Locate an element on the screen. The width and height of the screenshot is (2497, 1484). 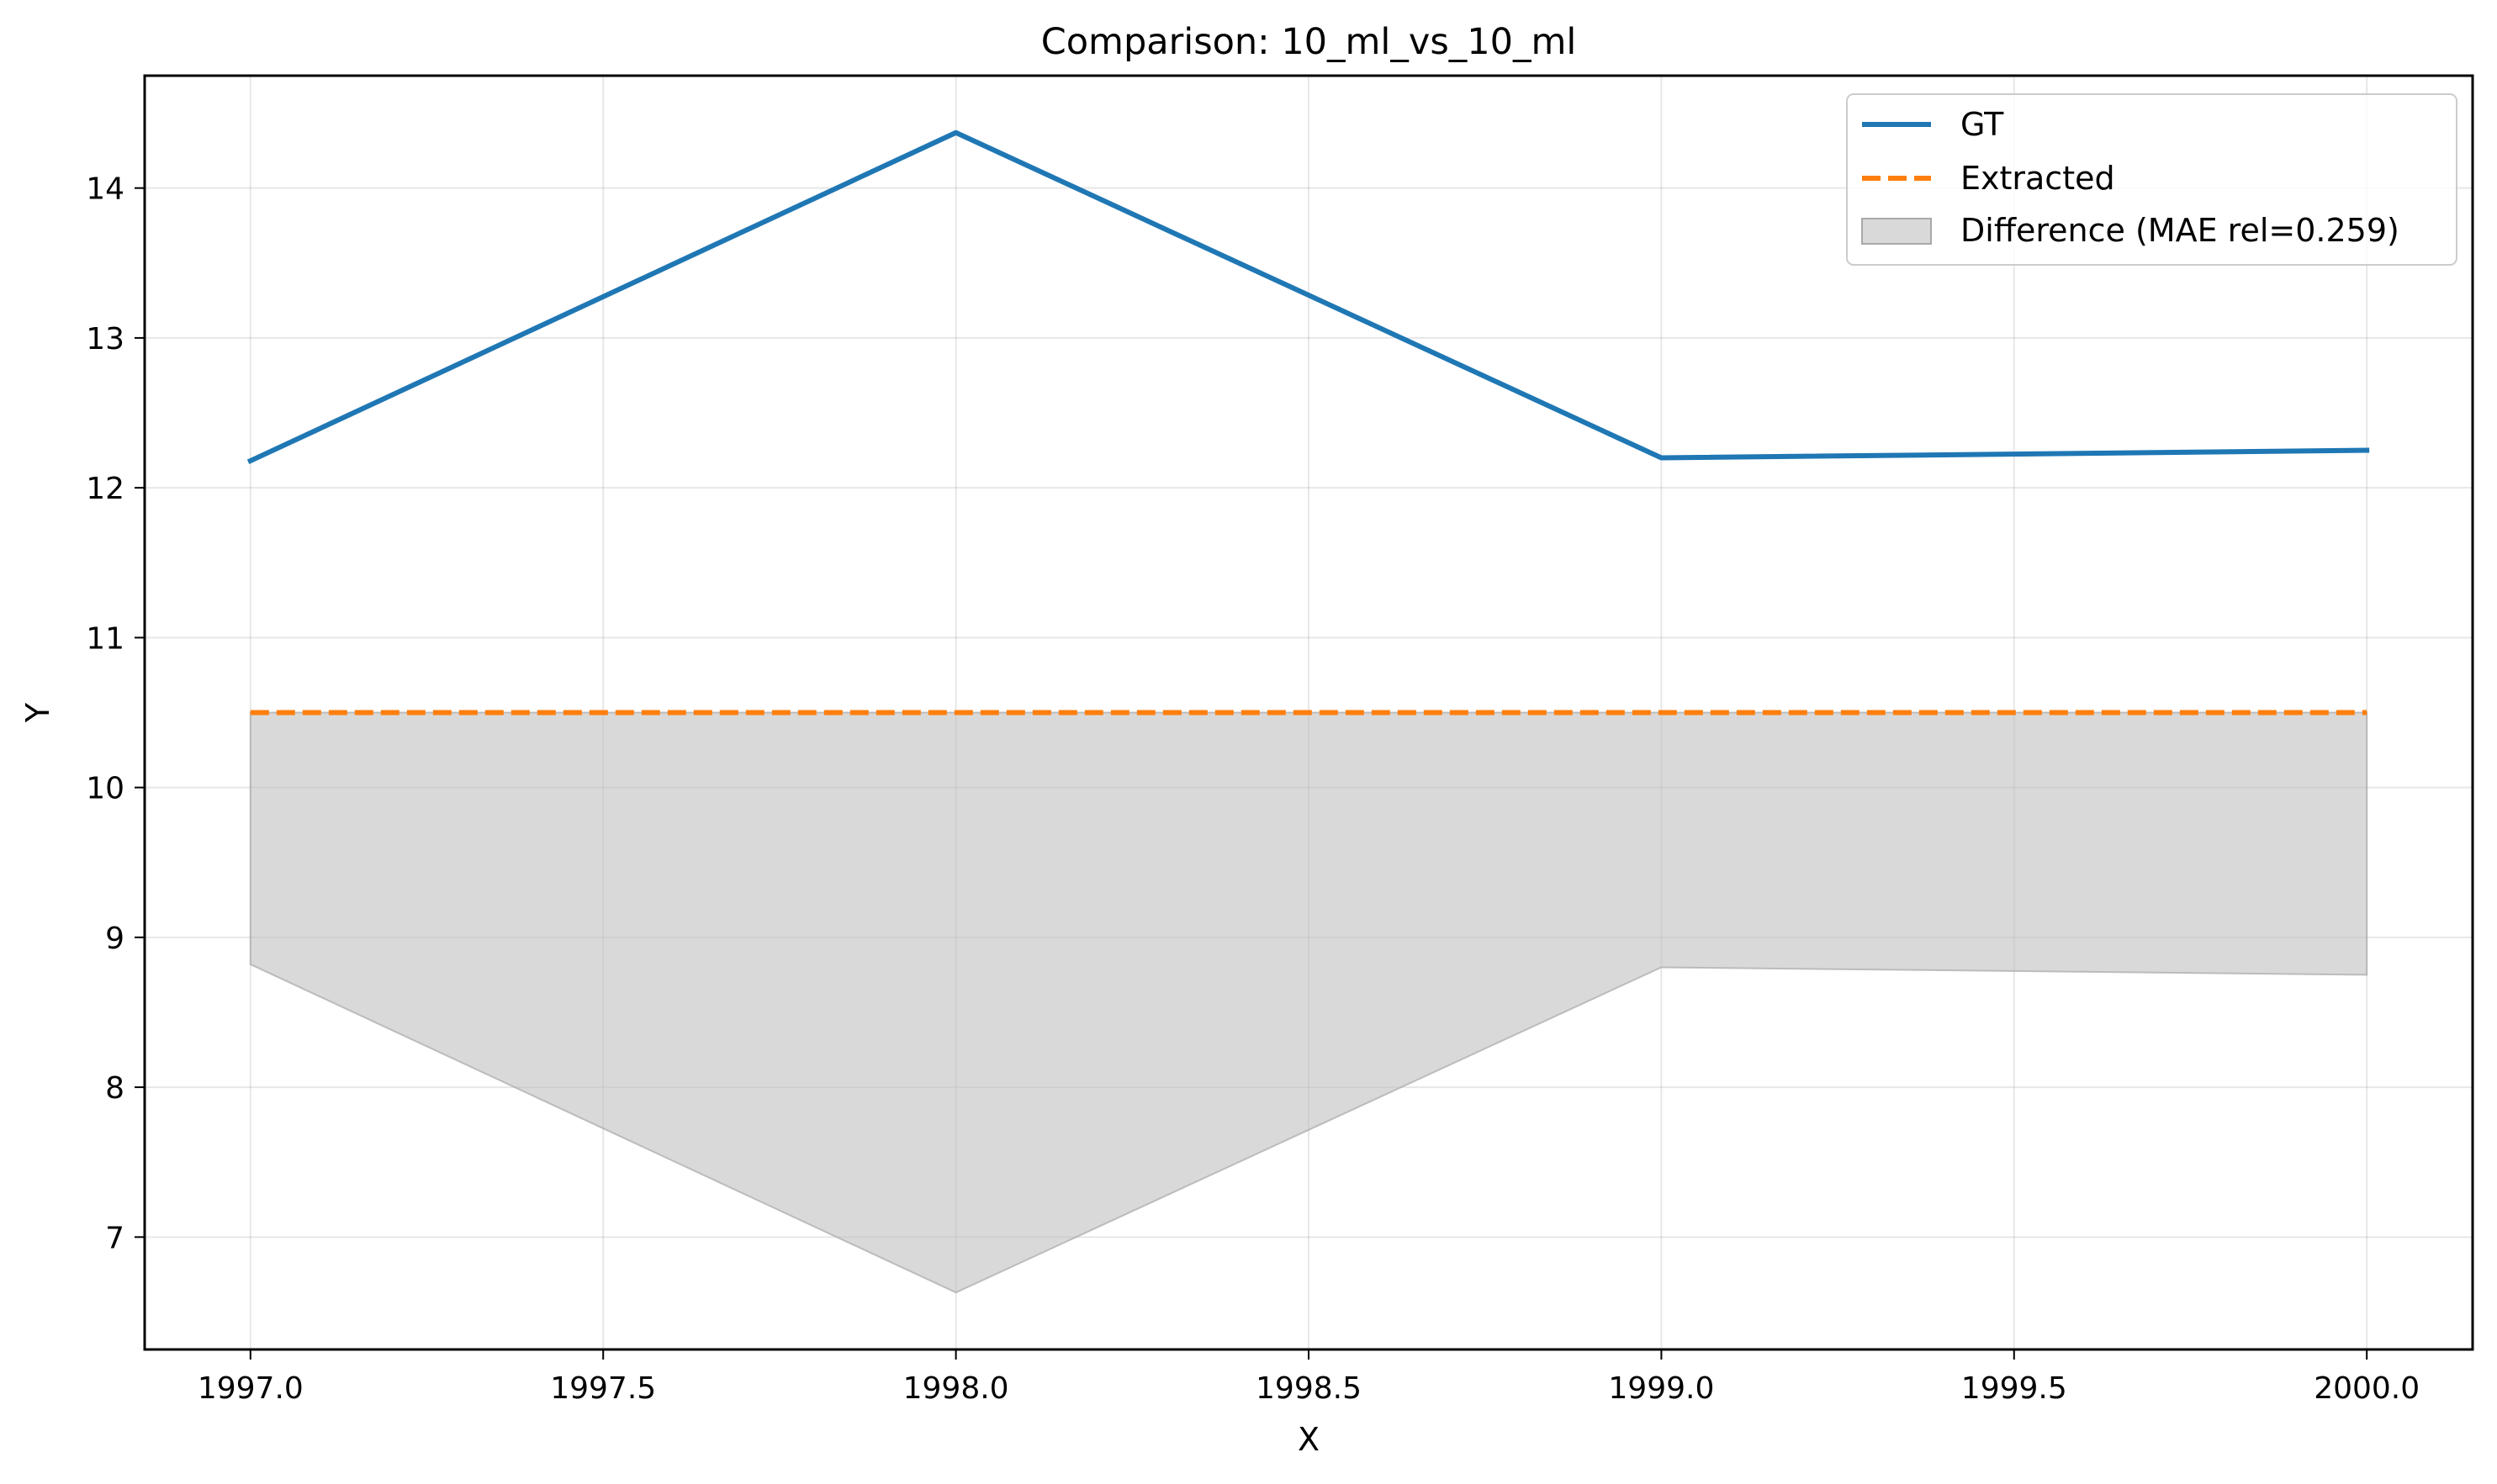
legend-label-gt: GT is located at coordinates (1982, 124).